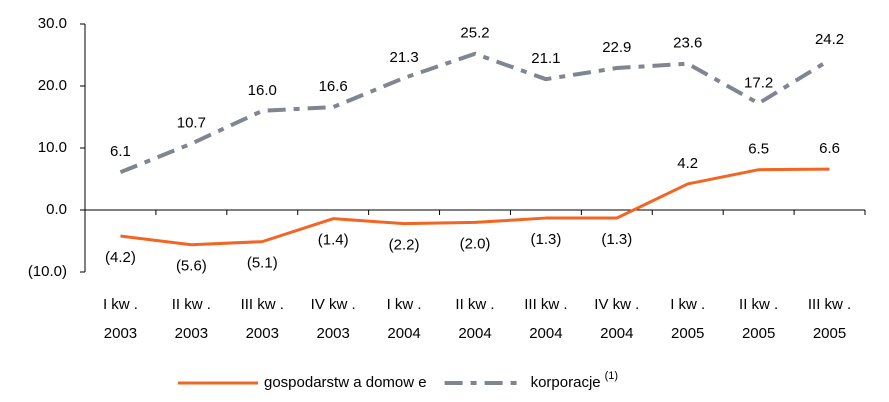  What do you see at coordinates (611, 376) in the screenshot?
I see `legend-note: (1)` at bounding box center [611, 376].